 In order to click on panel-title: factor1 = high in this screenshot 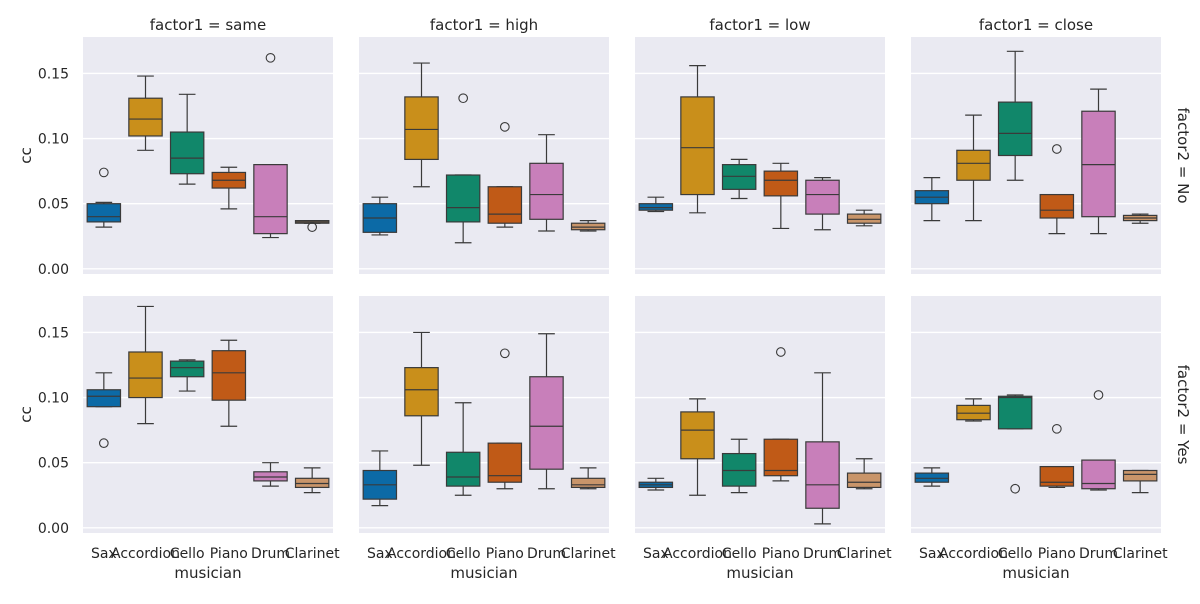, I will do `click(484, 25)`.